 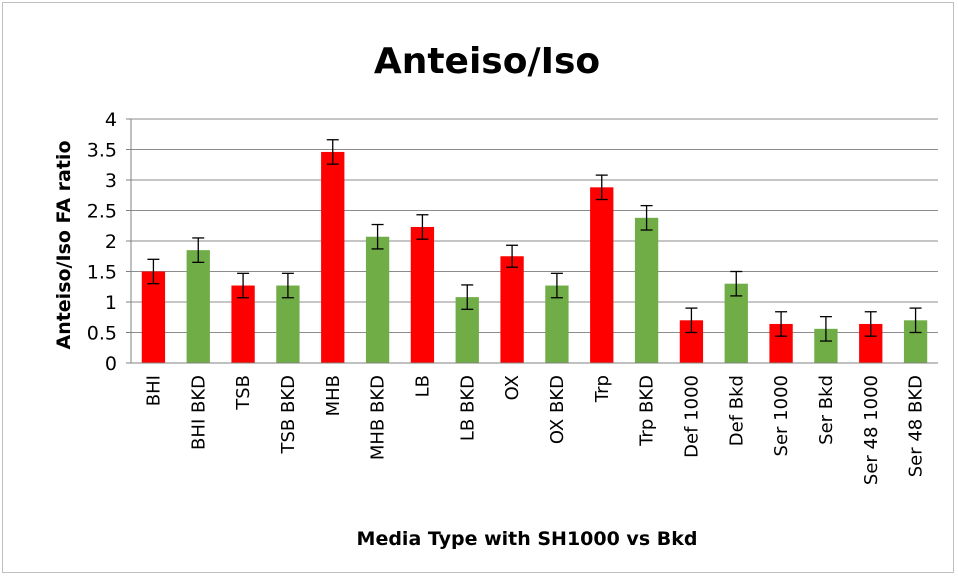 What do you see at coordinates (527, 539) in the screenshot?
I see `x-axis-title: Media Type with SH1000 vs Bkd` at bounding box center [527, 539].